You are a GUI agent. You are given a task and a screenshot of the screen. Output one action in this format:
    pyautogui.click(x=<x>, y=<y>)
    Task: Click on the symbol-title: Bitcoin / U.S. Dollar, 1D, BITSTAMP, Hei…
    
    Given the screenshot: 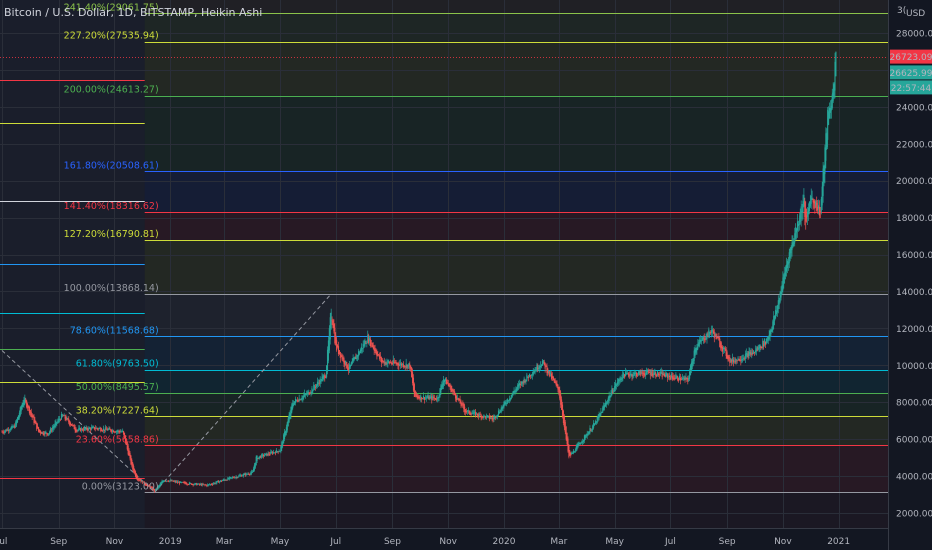 What is the action you would take?
    pyautogui.click(x=133, y=12)
    